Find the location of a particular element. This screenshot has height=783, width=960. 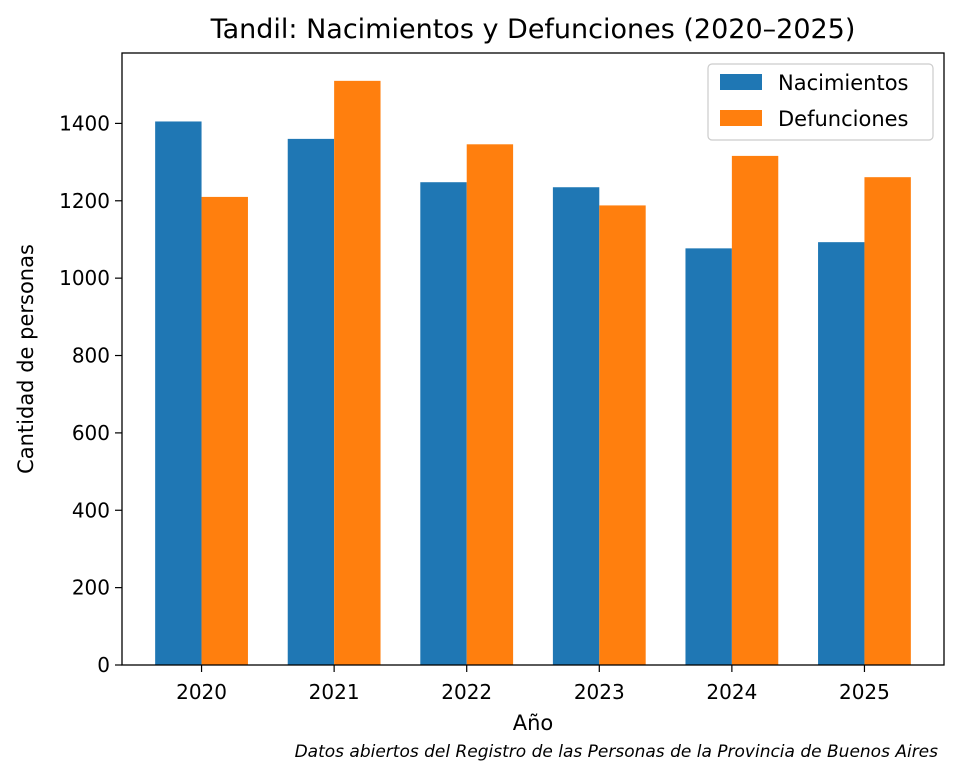

bar-nacimientos-2022 is located at coordinates (443, 423).